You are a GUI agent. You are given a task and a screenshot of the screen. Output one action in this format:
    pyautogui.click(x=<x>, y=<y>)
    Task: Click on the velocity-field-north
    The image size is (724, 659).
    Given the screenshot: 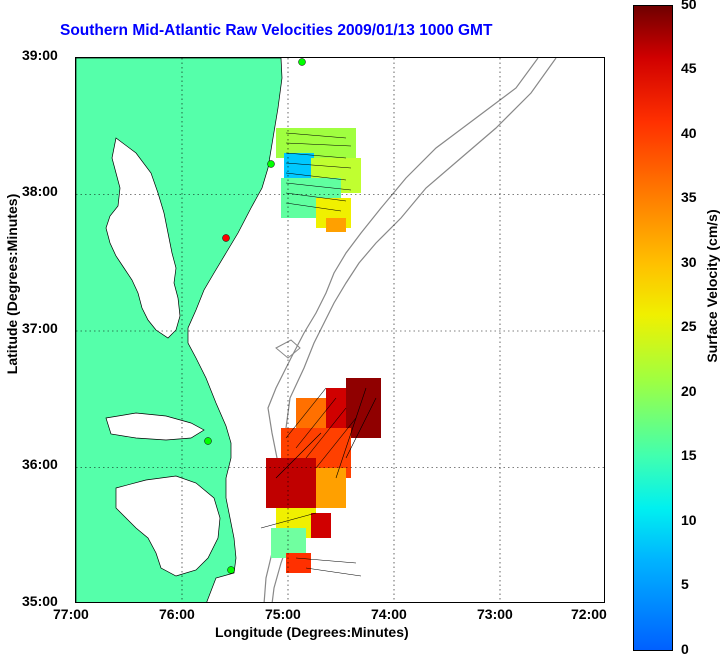 What is the action you would take?
    pyautogui.click(x=318, y=180)
    